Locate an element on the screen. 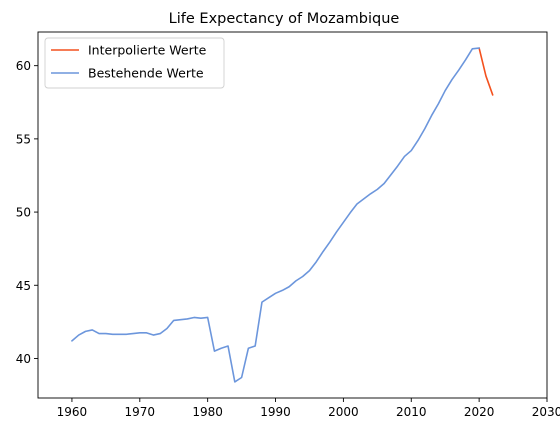 This screenshot has width=560, height=435. x-tick-label: 2000 is located at coordinates (343, 412).